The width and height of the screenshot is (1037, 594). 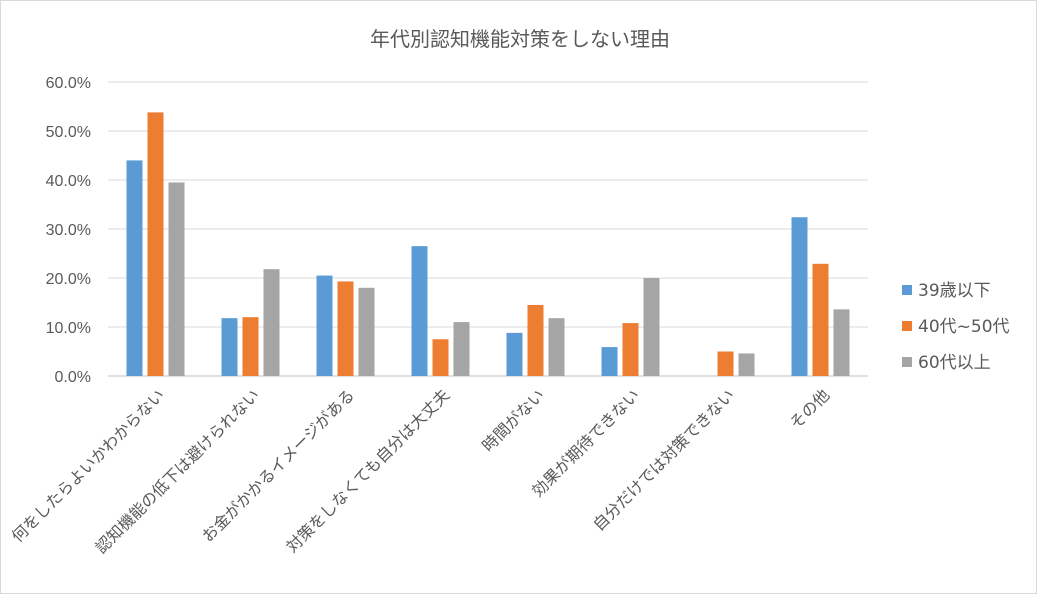 I want to click on y-tick-label: 10.0%, so click(x=68, y=328).